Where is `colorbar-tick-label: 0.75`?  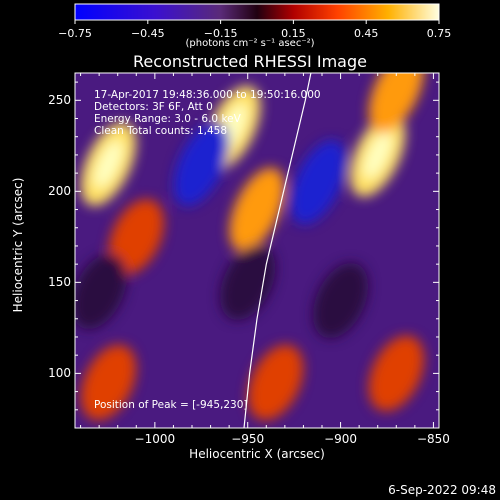 colorbar-tick-label: 0.75 is located at coordinates (439, 33).